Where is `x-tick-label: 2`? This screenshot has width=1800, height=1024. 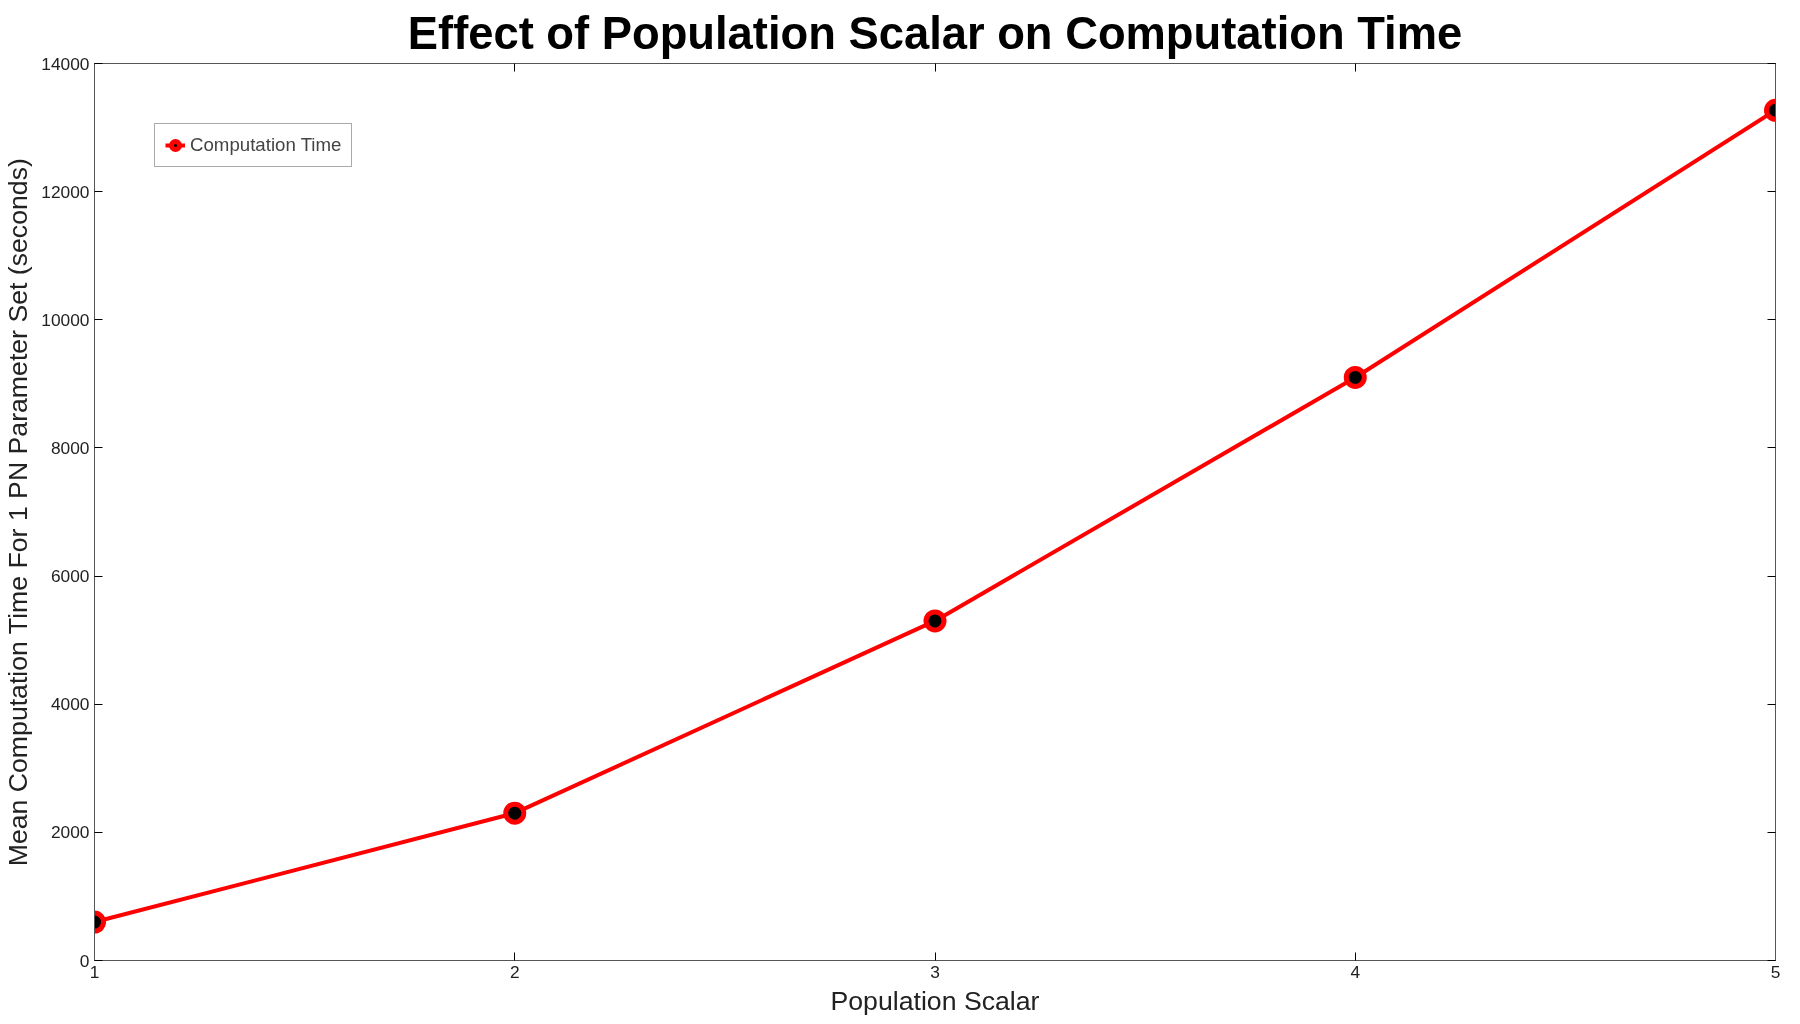
x-tick-label: 2 is located at coordinates (514, 971).